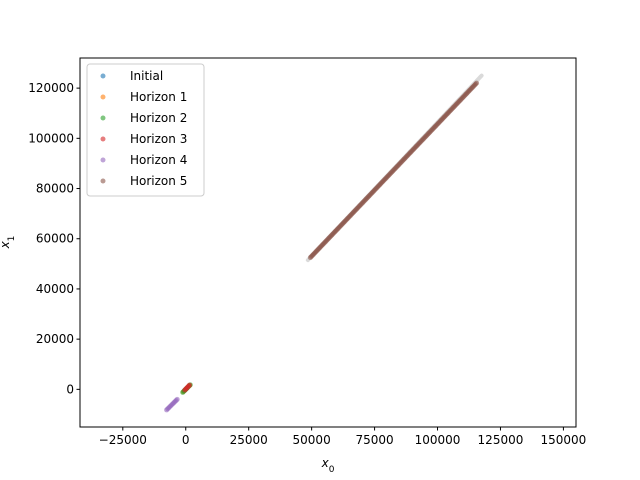  I want to click on y-tick-label: 100000, so click(51, 138).